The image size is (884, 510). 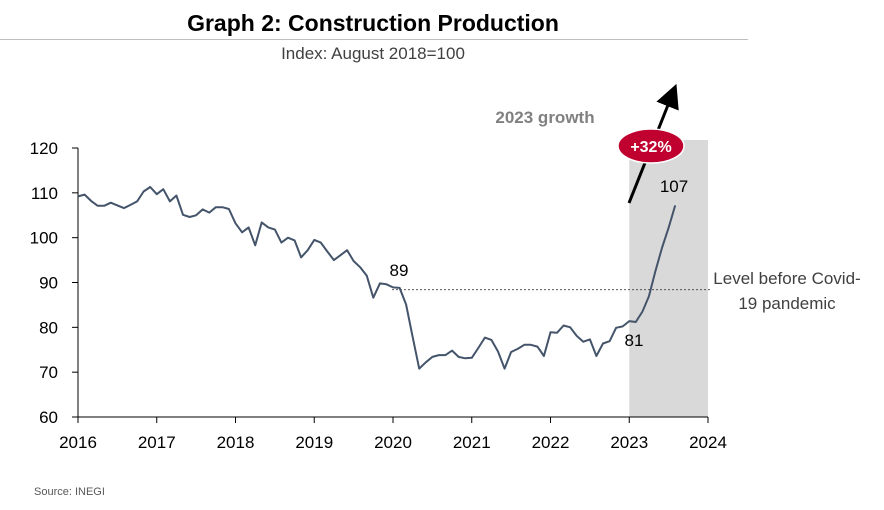 What do you see at coordinates (634, 340) in the screenshot?
I see `data-label-81: 81` at bounding box center [634, 340].